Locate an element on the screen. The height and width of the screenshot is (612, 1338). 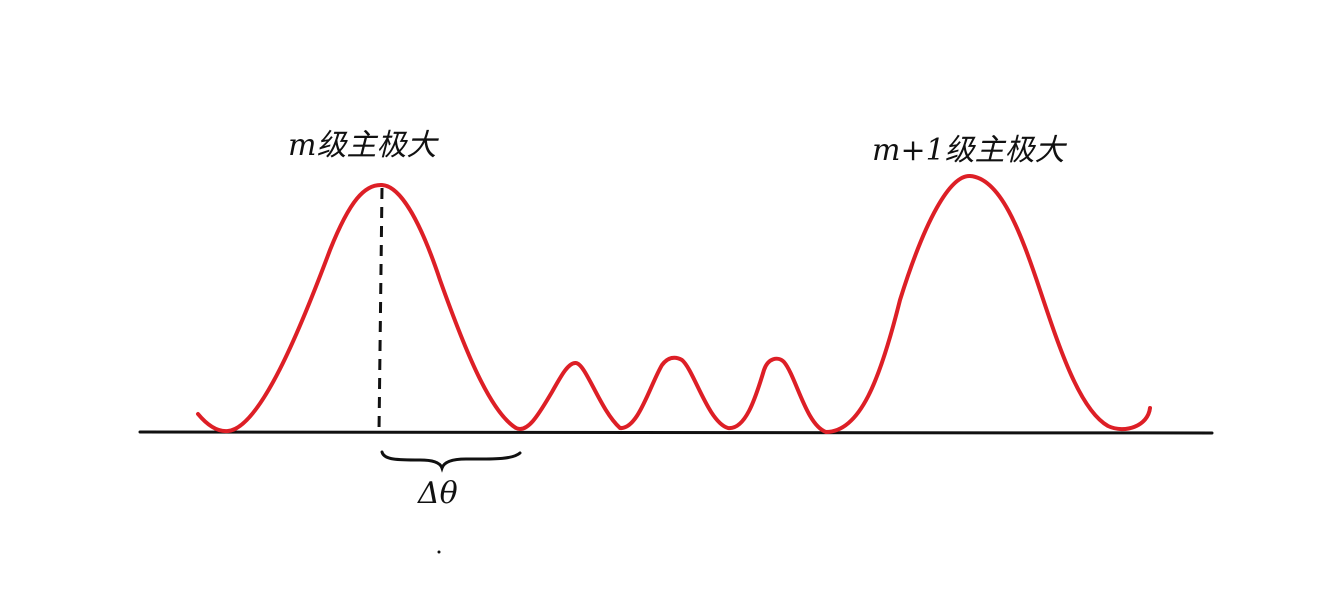
angular-width-brace is located at coordinates (451, 461).